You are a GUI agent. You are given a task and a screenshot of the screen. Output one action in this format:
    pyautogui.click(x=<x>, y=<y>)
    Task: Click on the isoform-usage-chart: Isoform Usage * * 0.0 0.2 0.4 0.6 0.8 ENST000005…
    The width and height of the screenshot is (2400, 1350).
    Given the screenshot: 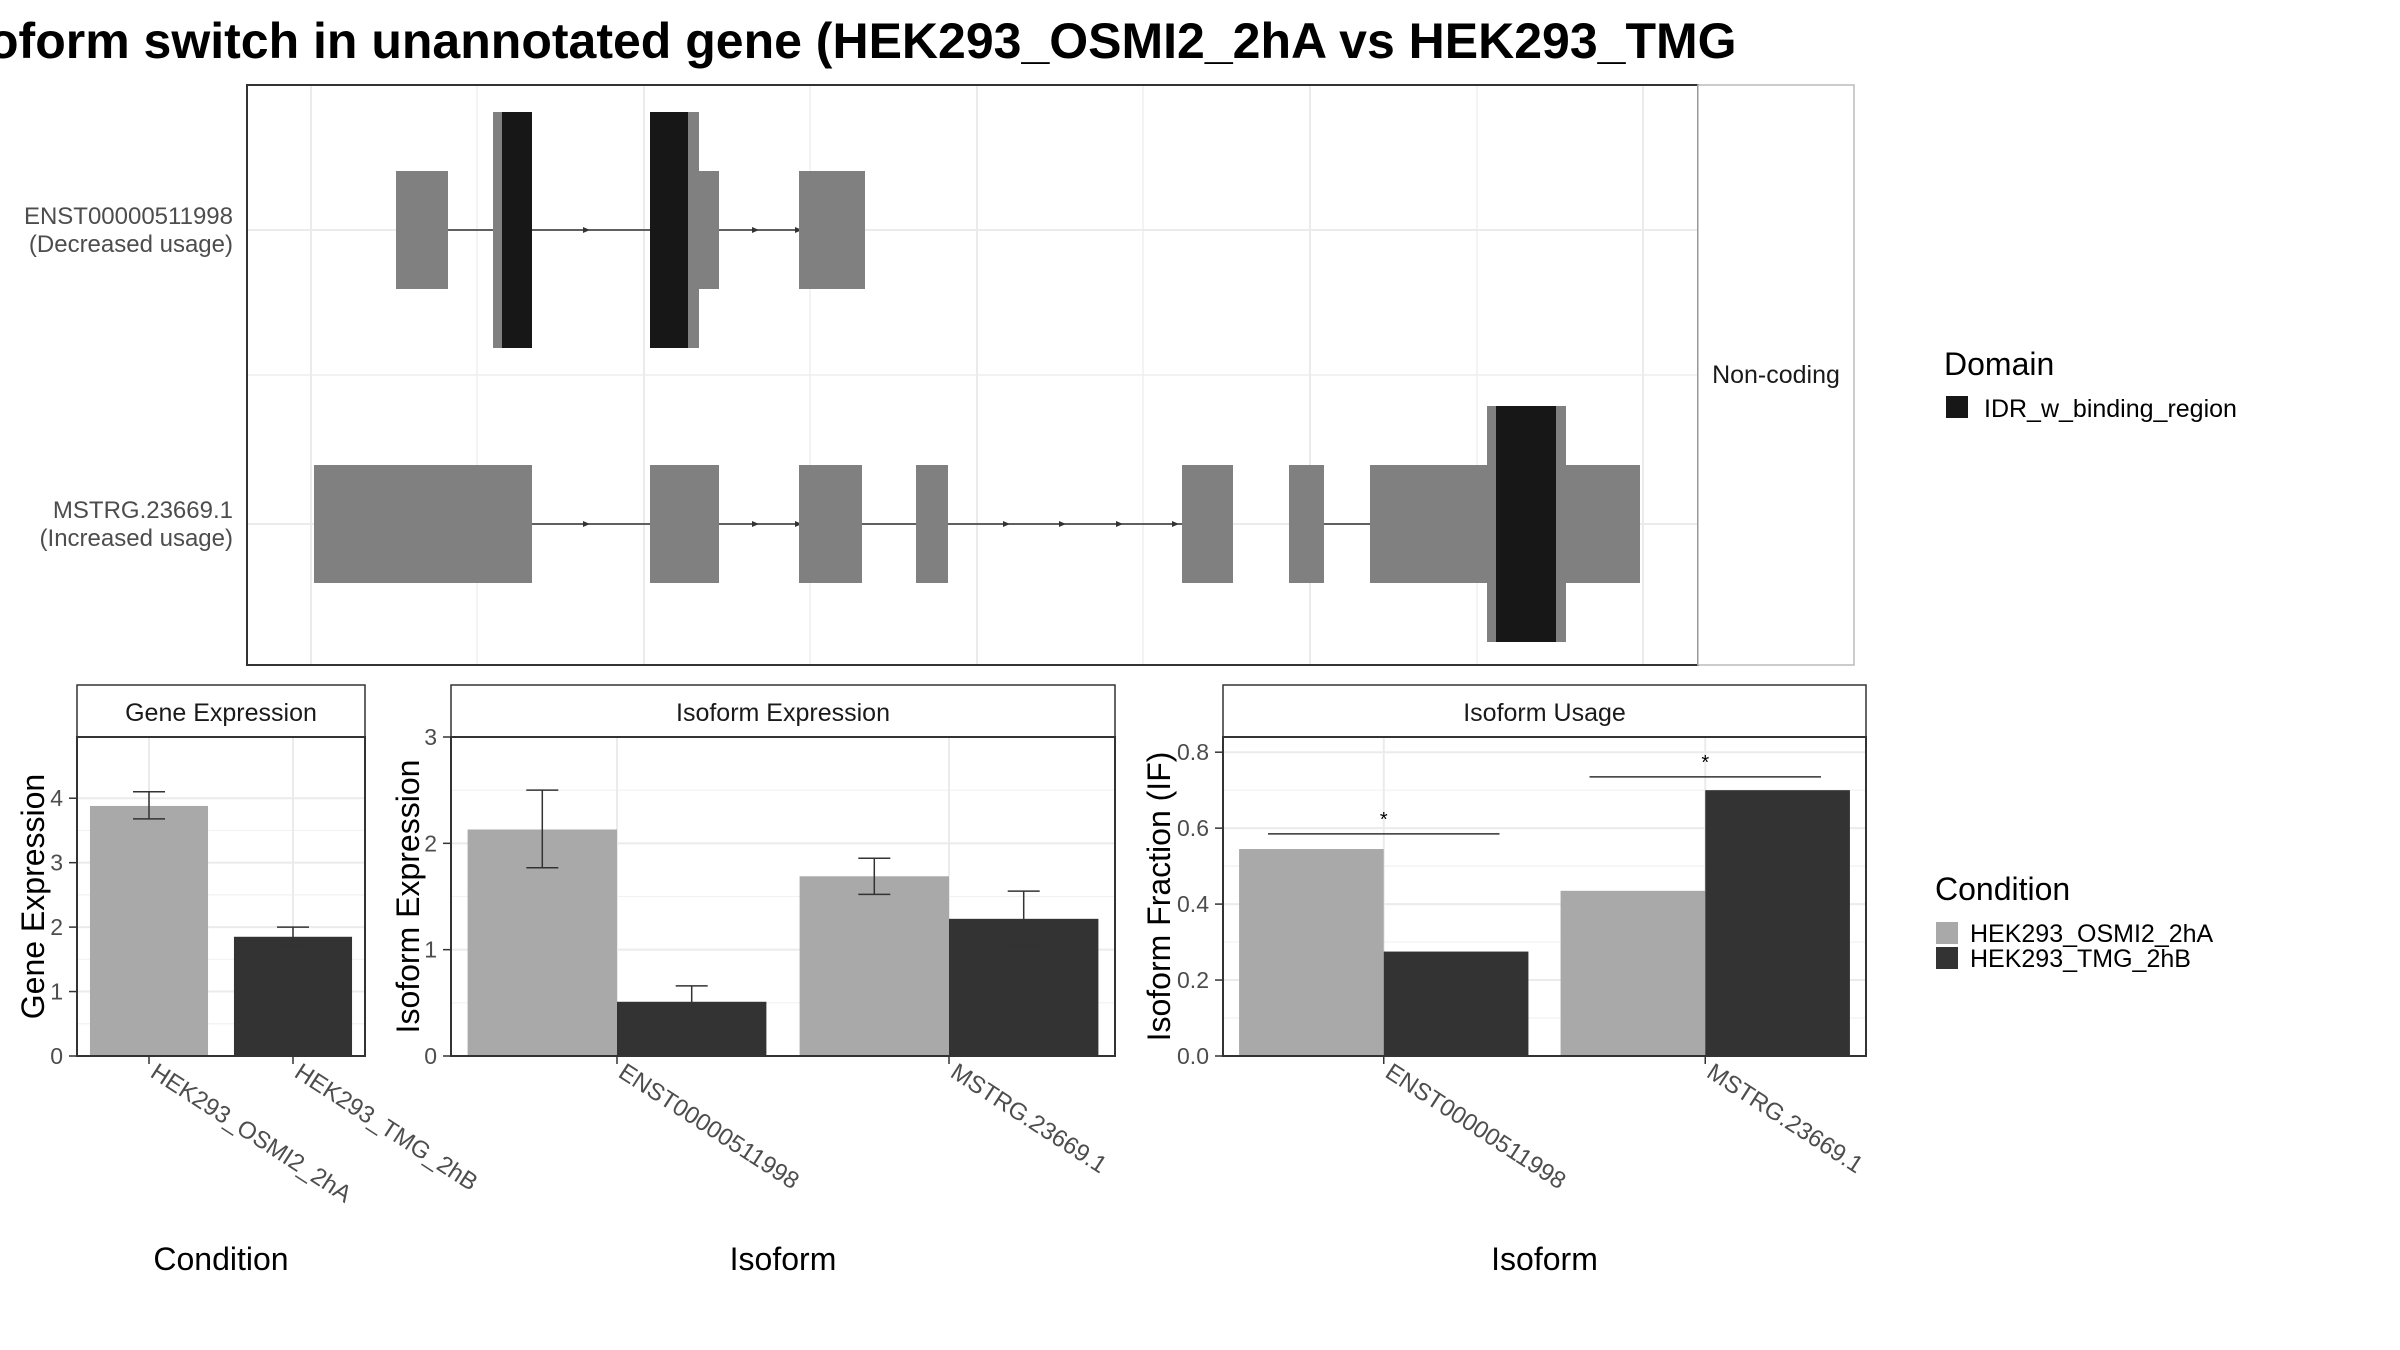 What is the action you would take?
    pyautogui.click(x=1504, y=980)
    